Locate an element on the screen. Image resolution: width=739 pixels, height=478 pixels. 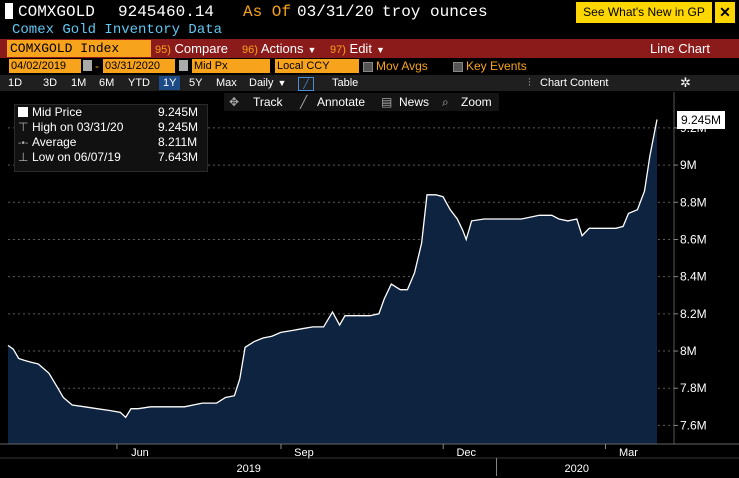
x-tick-label: Sep is located at coordinates (304, 453).